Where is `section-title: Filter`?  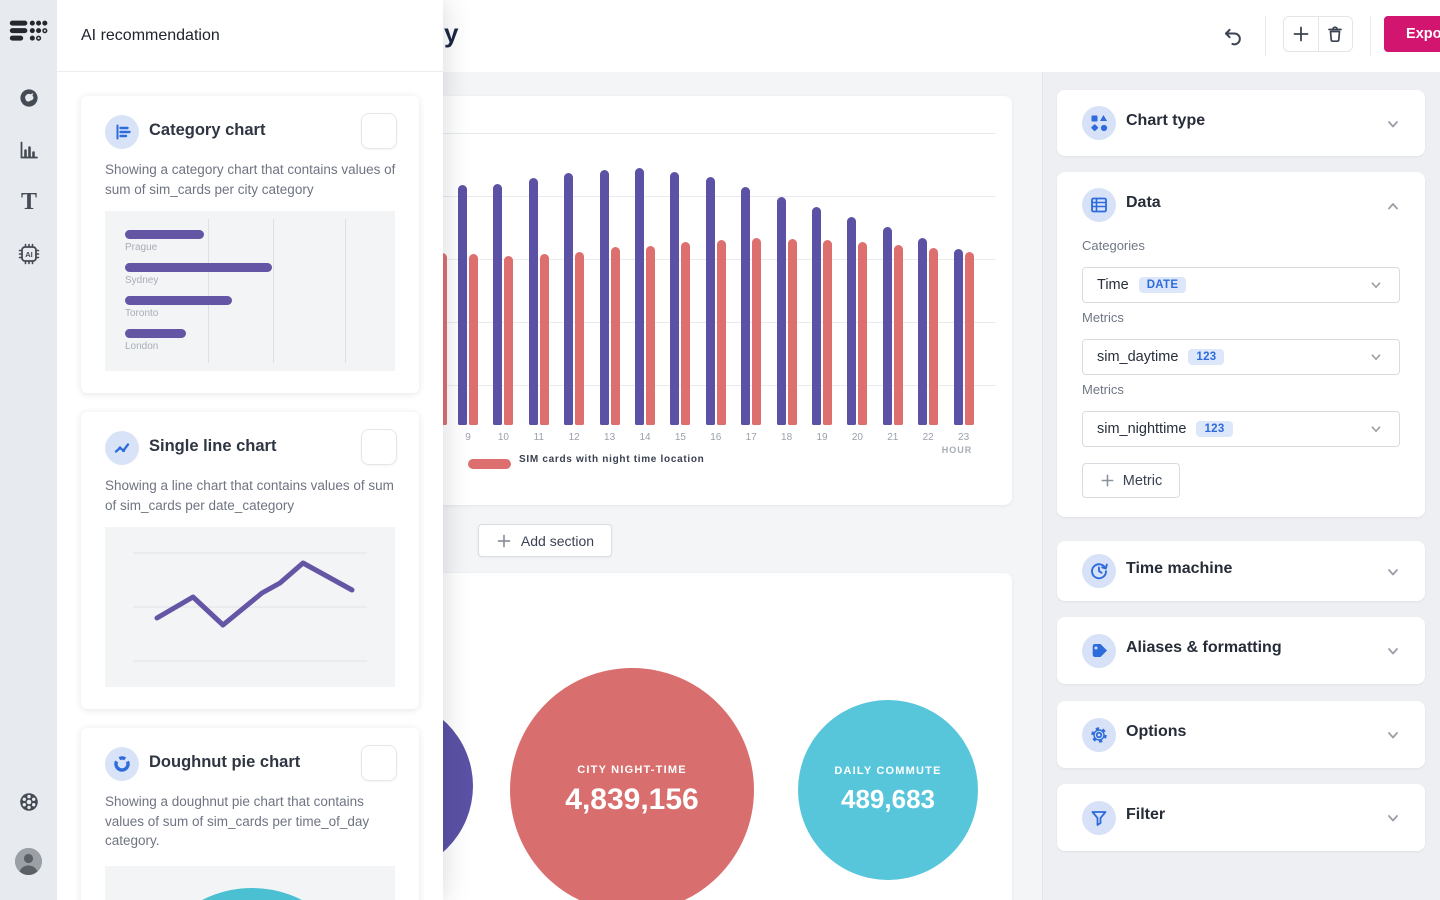 section-title: Filter is located at coordinates (1146, 814).